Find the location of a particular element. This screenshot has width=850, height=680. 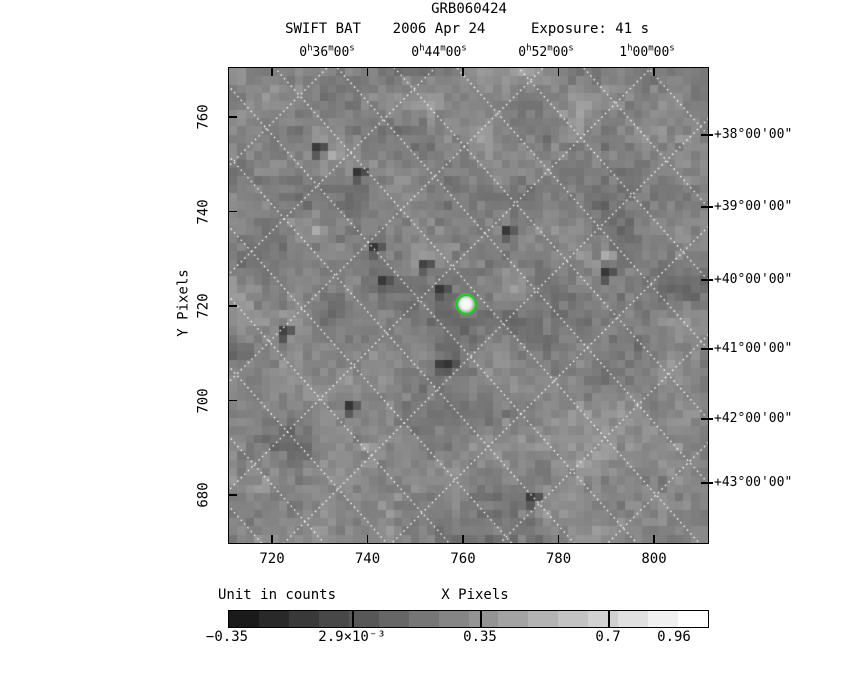

x-tick-label: 760 is located at coordinates (463, 559).